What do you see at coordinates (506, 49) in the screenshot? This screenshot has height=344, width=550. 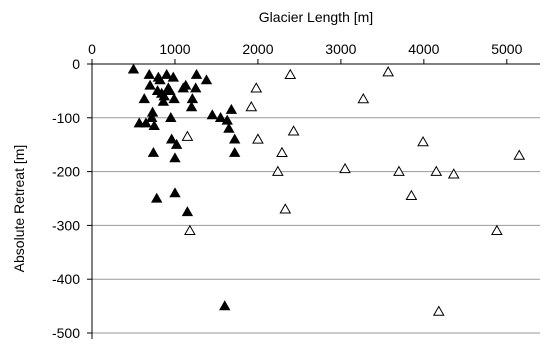 I see `x-tick-label: 5000` at bounding box center [506, 49].